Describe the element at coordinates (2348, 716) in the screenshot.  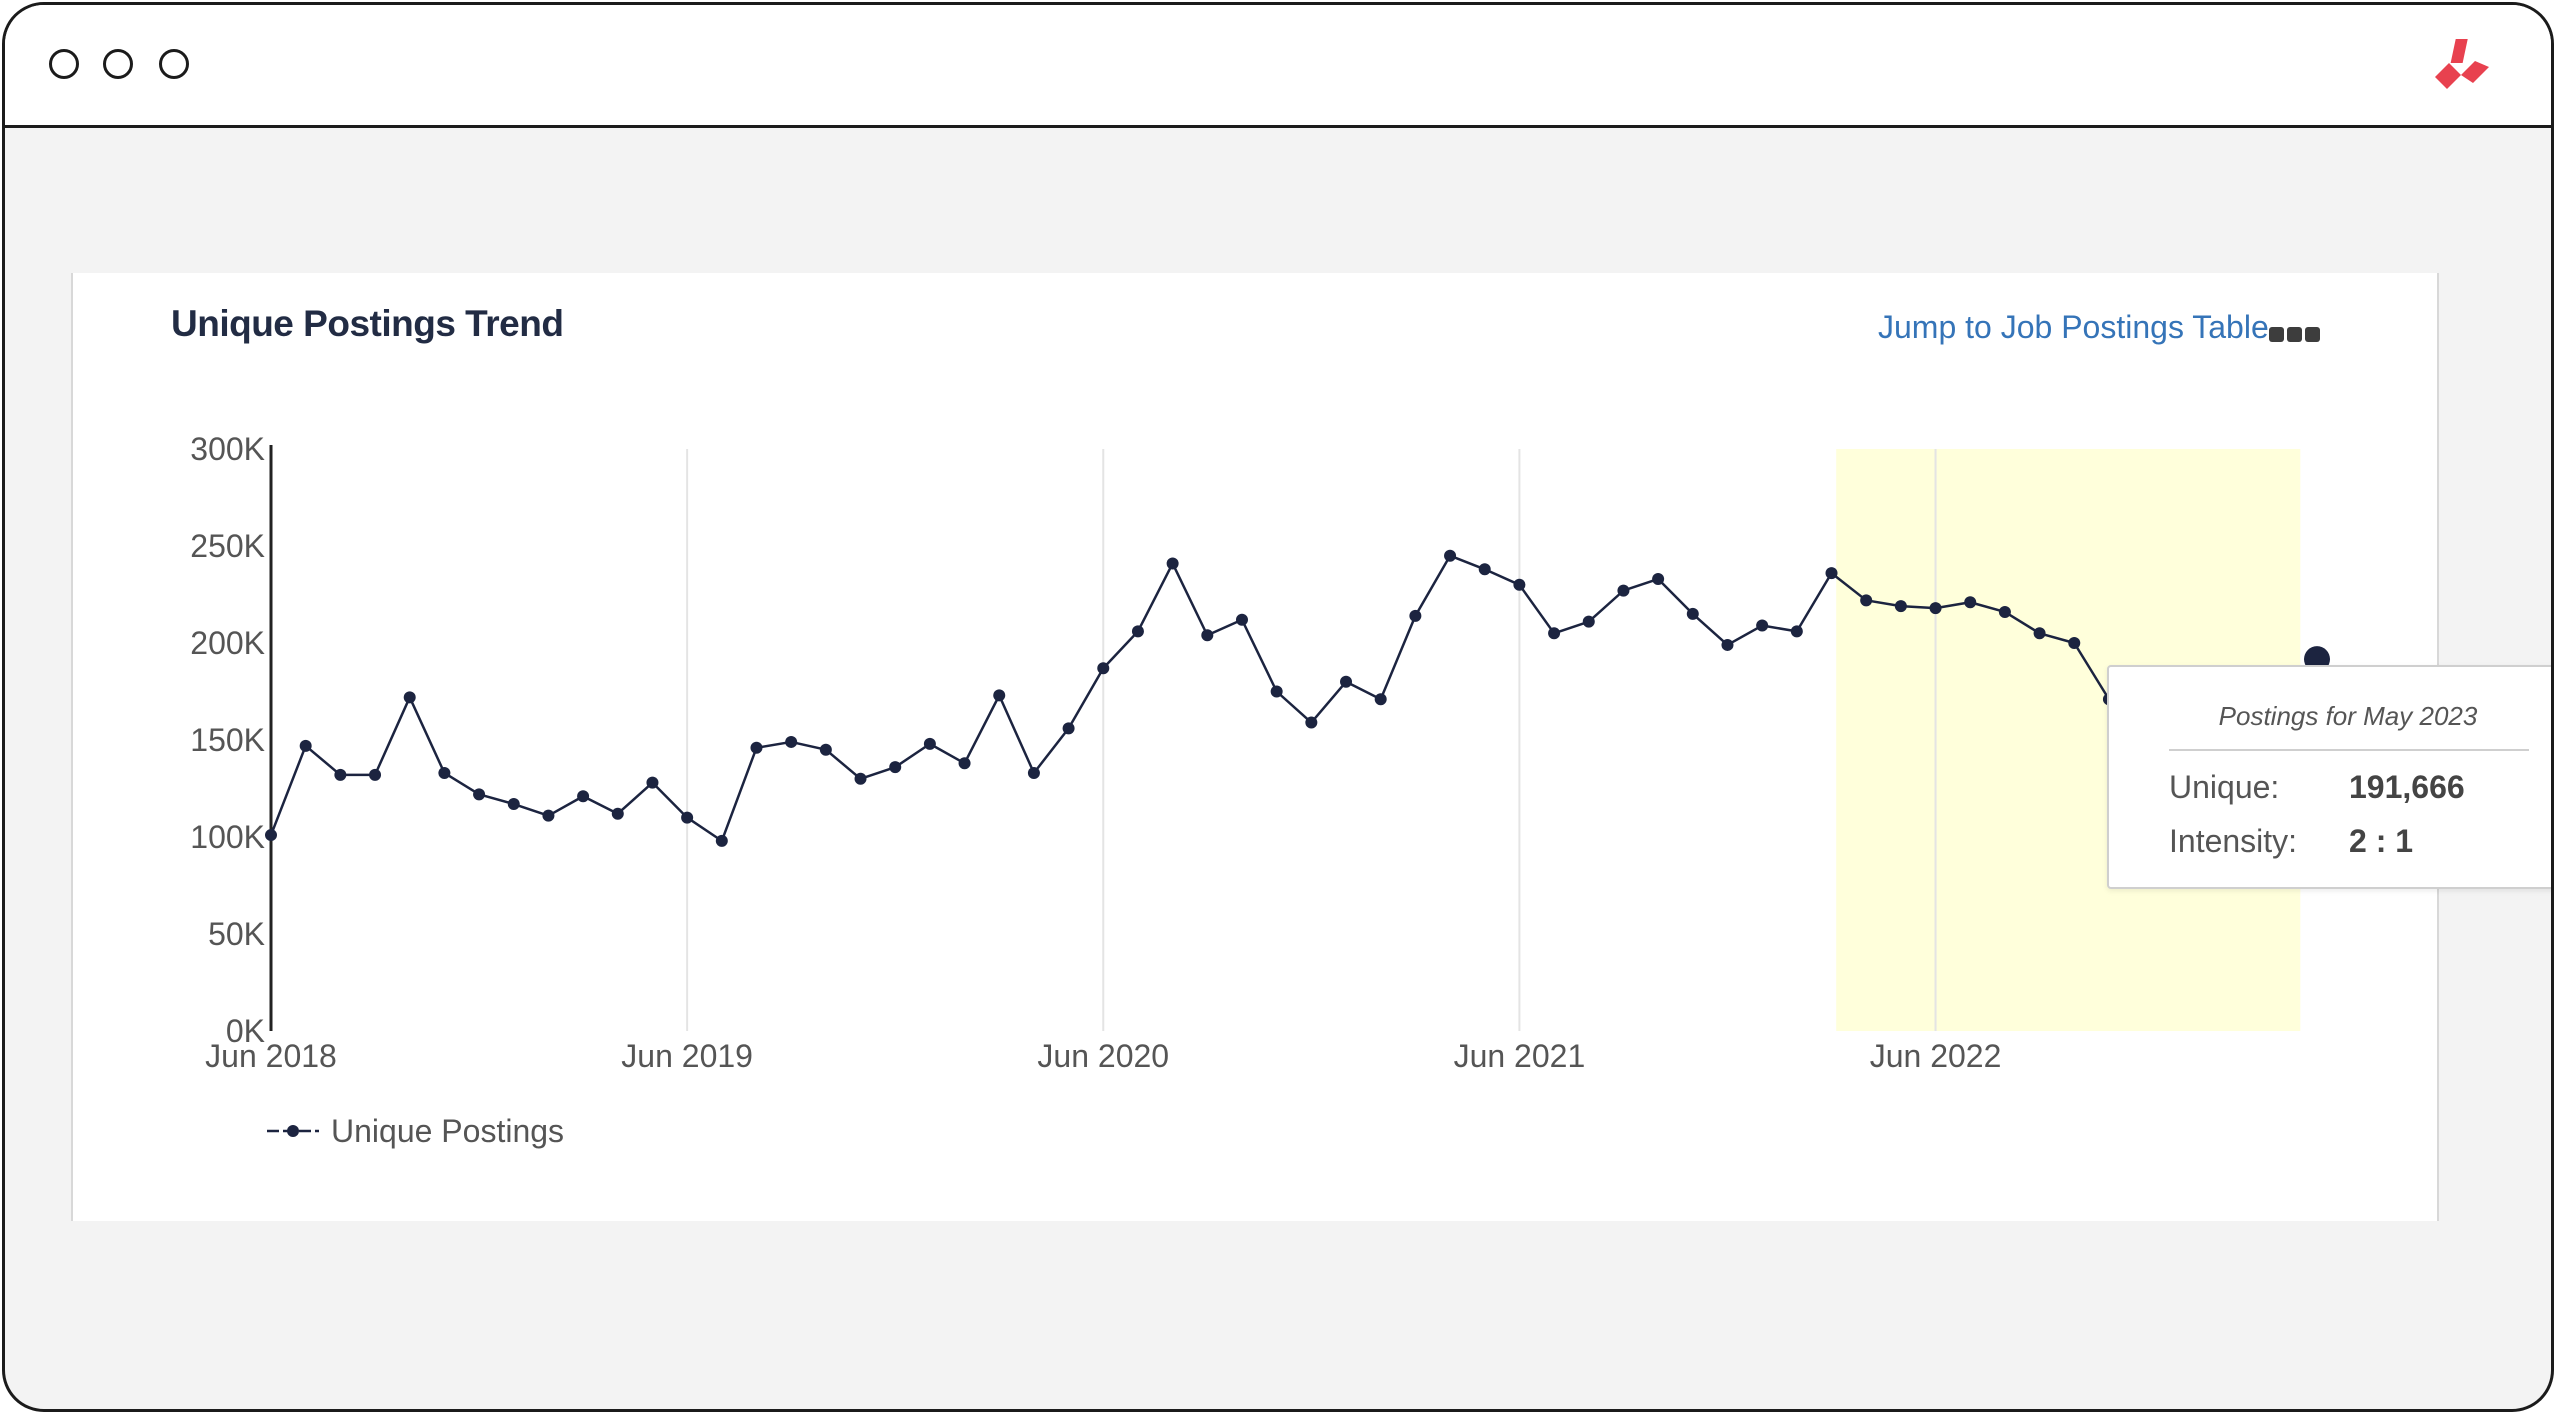
I see `tooltip-title: Postings for May 2023` at that location.